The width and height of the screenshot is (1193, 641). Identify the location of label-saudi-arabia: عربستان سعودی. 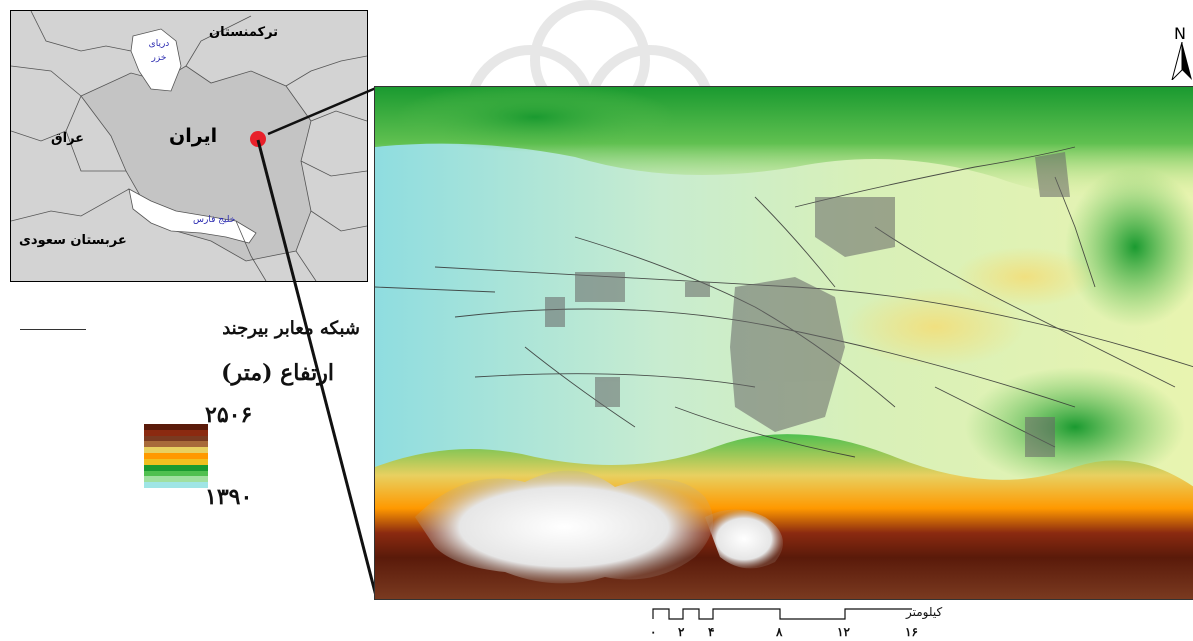
(73, 240).